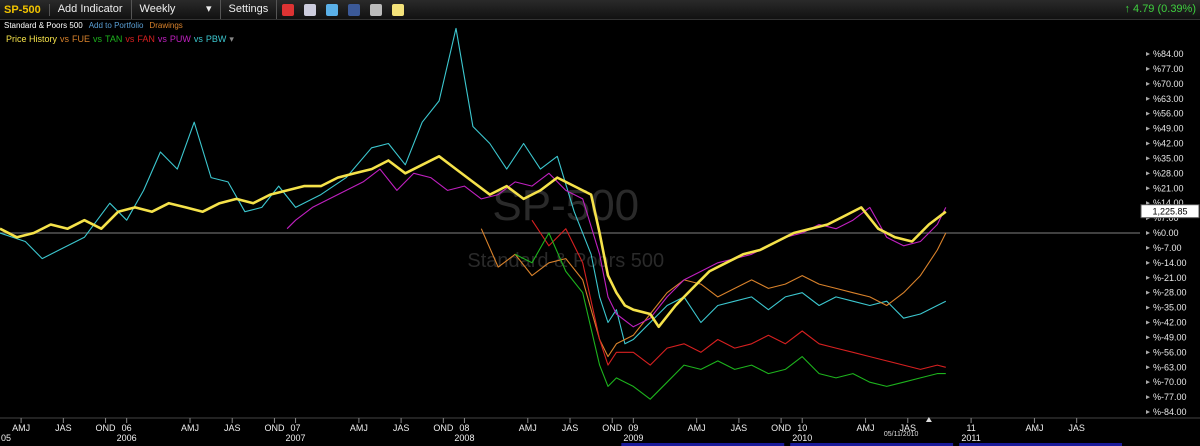  Describe the element at coordinates (354, 9) in the screenshot. I see `facebook-icon` at that location.